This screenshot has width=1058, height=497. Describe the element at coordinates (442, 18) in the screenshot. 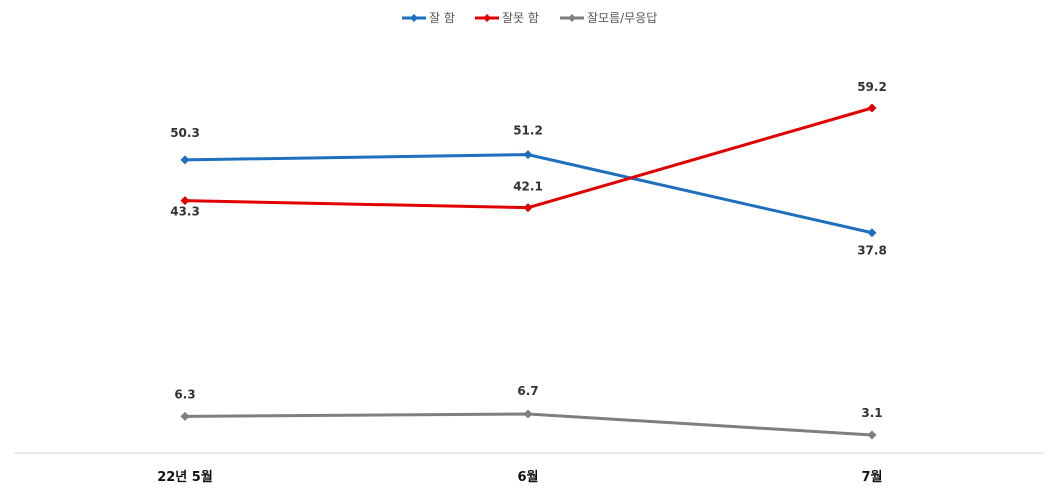

I see `legend-label: 잘 함` at that location.